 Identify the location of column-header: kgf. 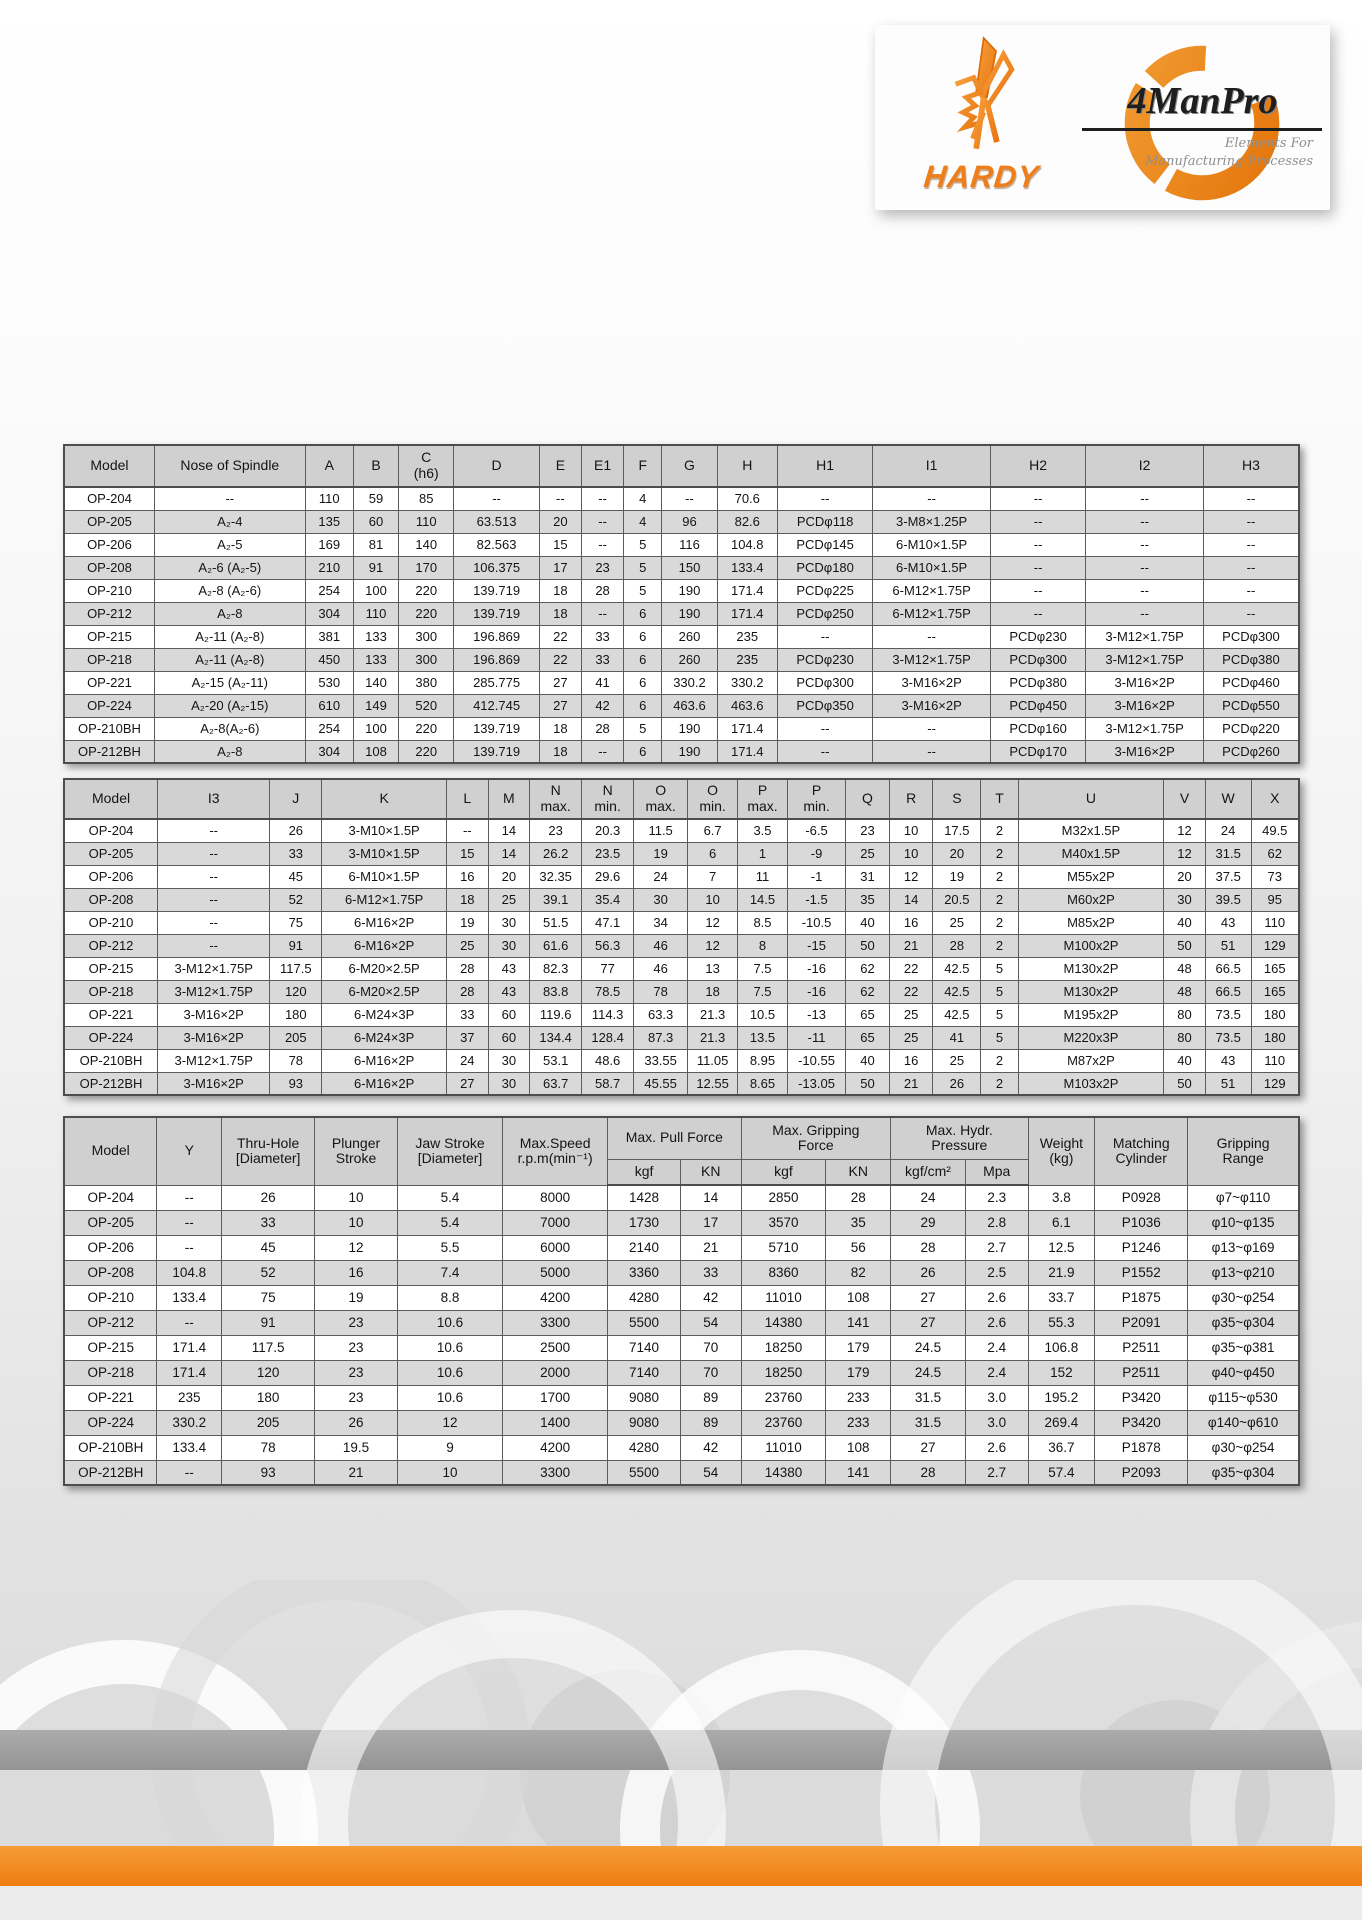
(644, 1172).